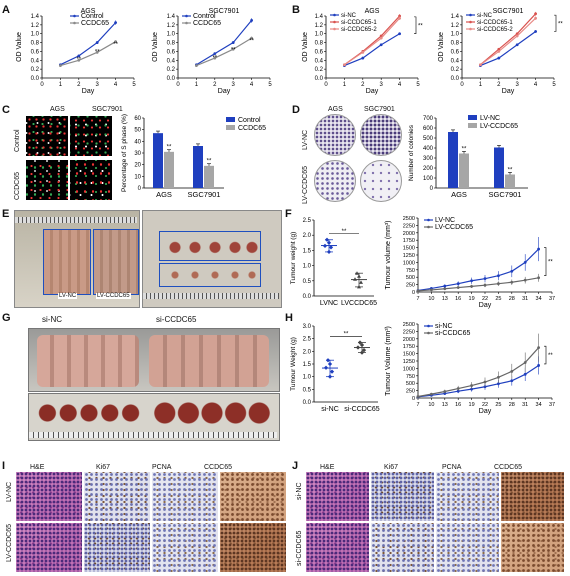 Image resolution: width=570 pixels, height=576 pixels. Describe the element at coordinates (441, 47) in the screenshot. I see `y-axis-label: OD Value` at that location.